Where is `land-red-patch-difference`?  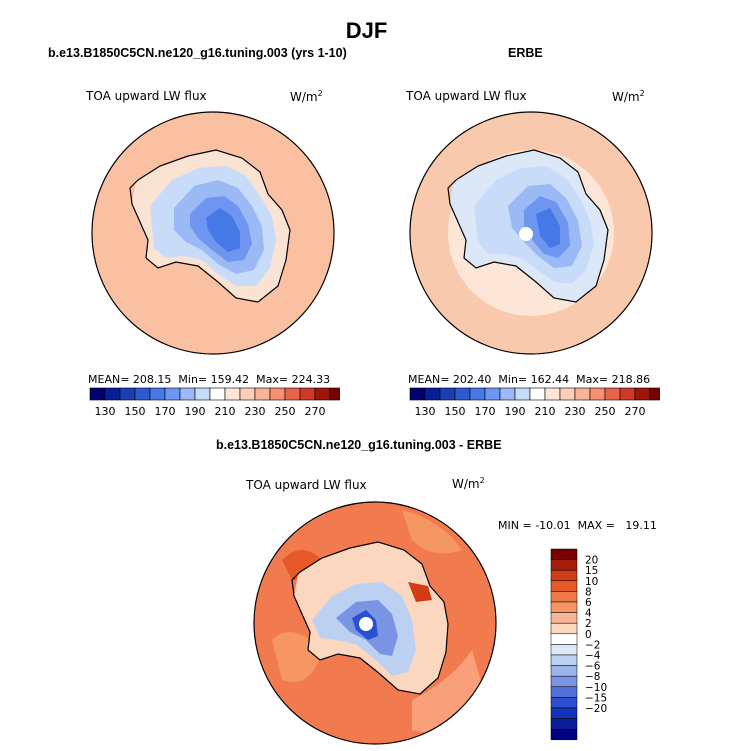 land-red-patch-difference is located at coordinates (420, 592).